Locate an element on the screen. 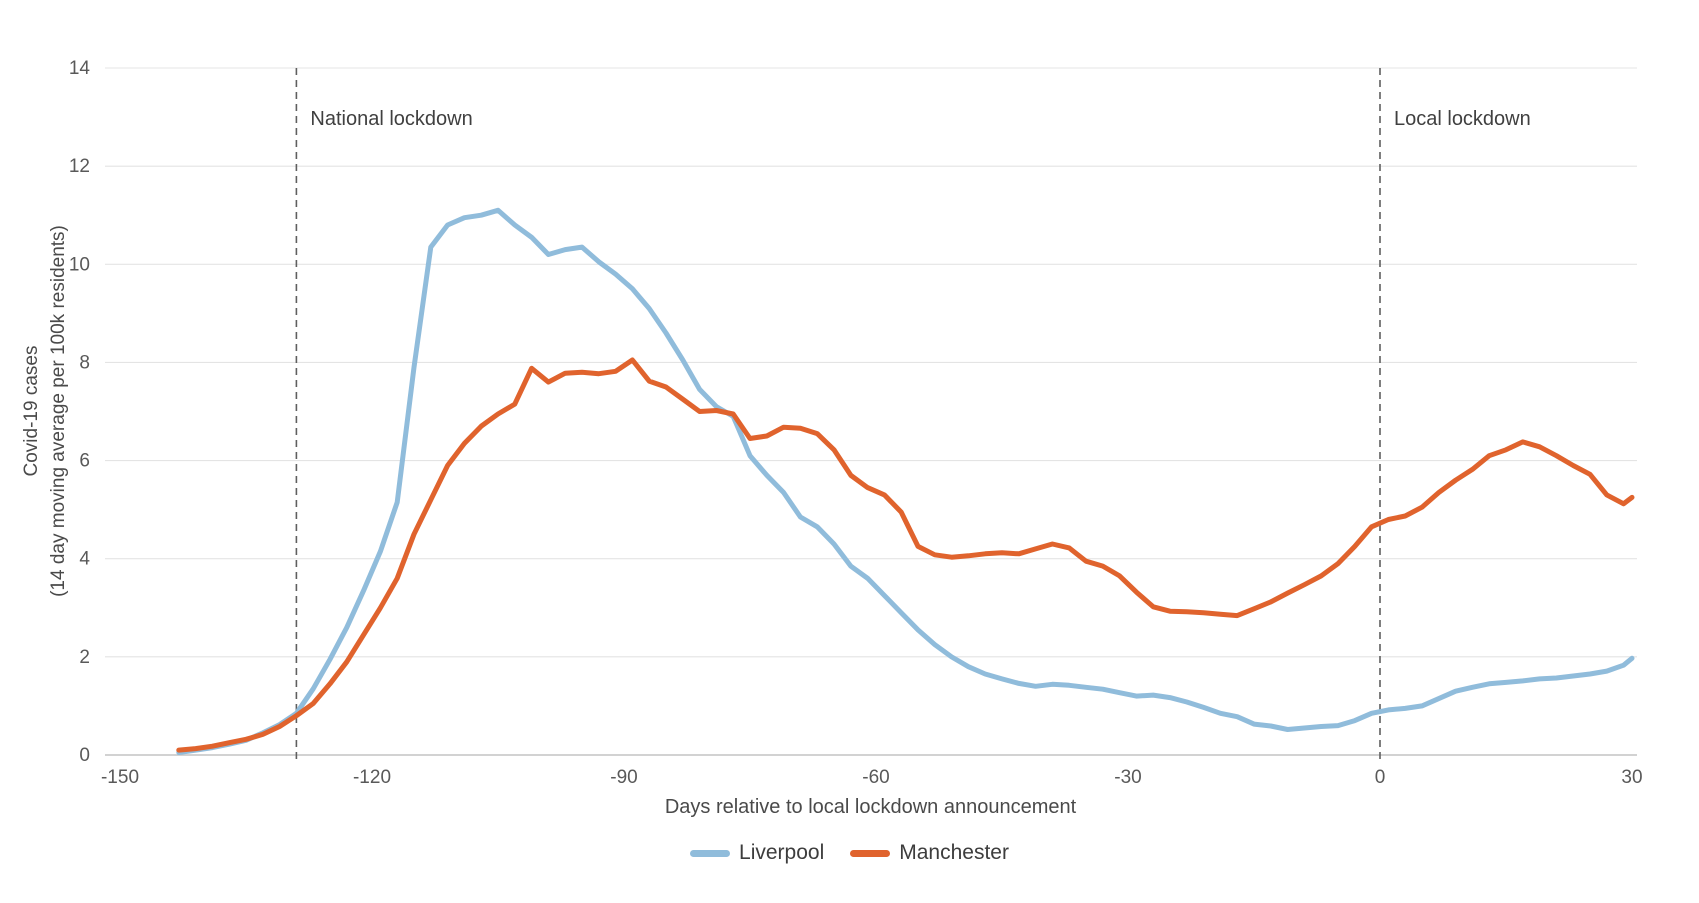 The image size is (1699, 903). y-tick-label-6: 6 is located at coordinates (84, 461).